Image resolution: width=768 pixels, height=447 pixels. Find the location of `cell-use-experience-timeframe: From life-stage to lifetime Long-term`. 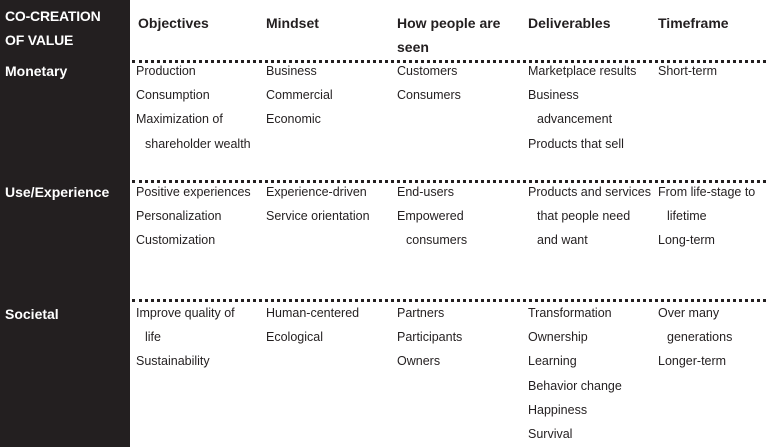

cell-use-experience-timeframe: From life-stage to lifetime Long-term is located at coordinates (706, 216).